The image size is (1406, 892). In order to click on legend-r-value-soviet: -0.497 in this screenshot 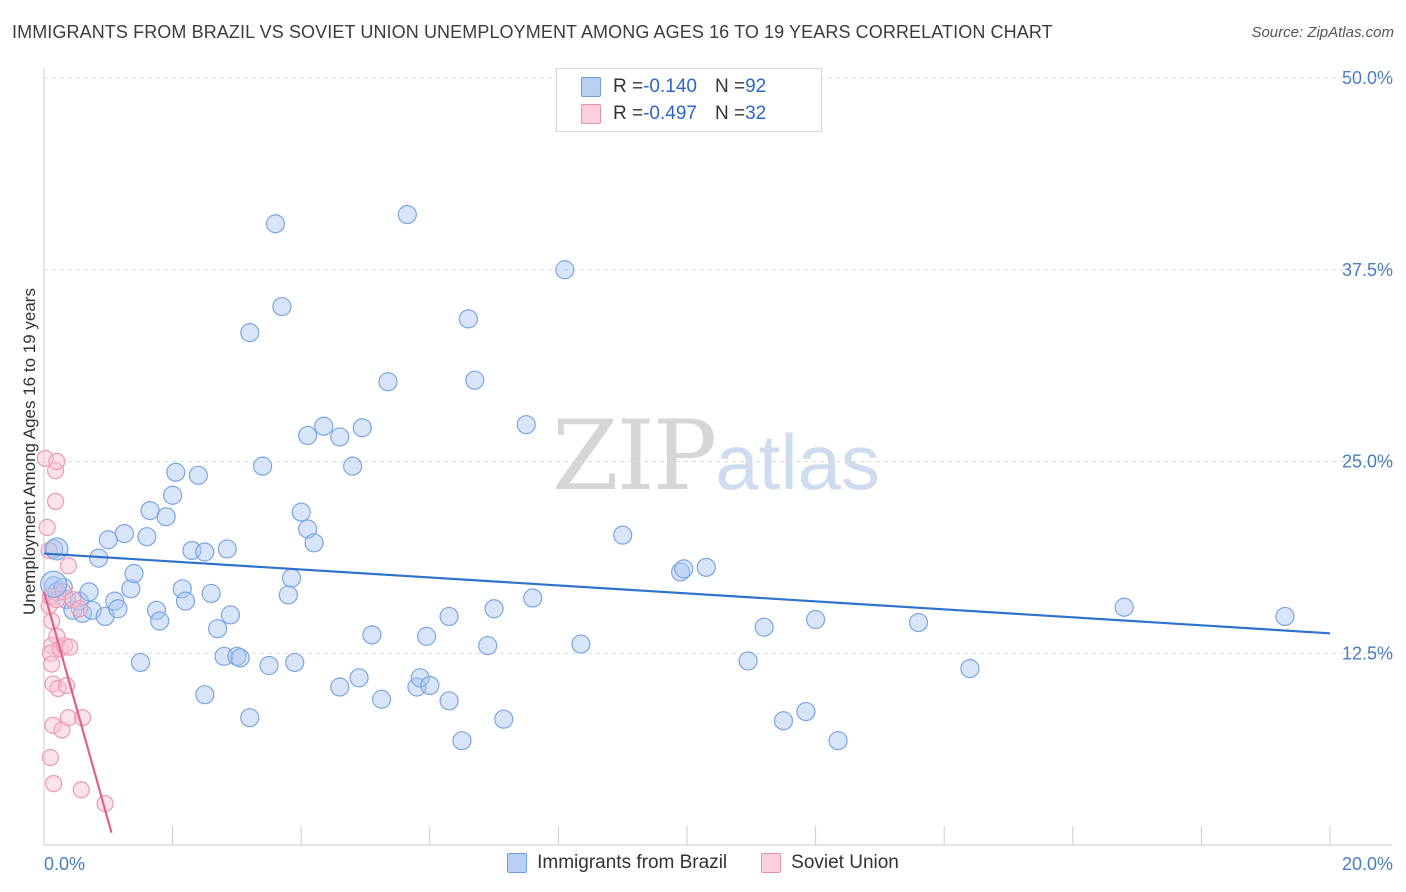, I will do `click(670, 113)`.